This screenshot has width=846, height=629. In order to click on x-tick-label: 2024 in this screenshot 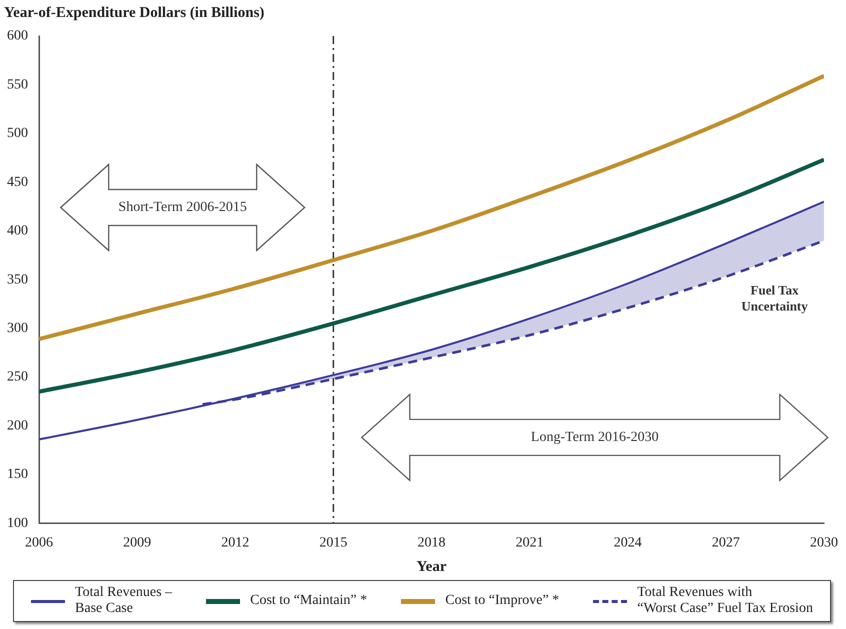, I will do `click(628, 542)`.